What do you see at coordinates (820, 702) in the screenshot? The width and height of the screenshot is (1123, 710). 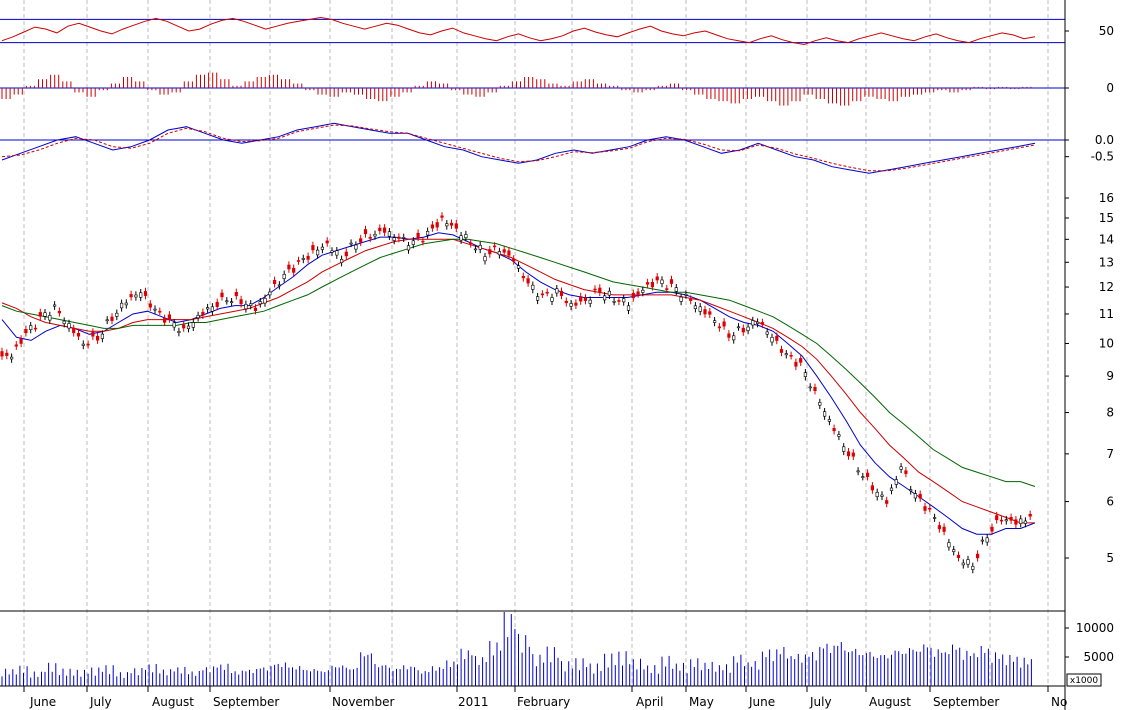 I see `x-tick-label-10: July` at bounding box center [820, 702].